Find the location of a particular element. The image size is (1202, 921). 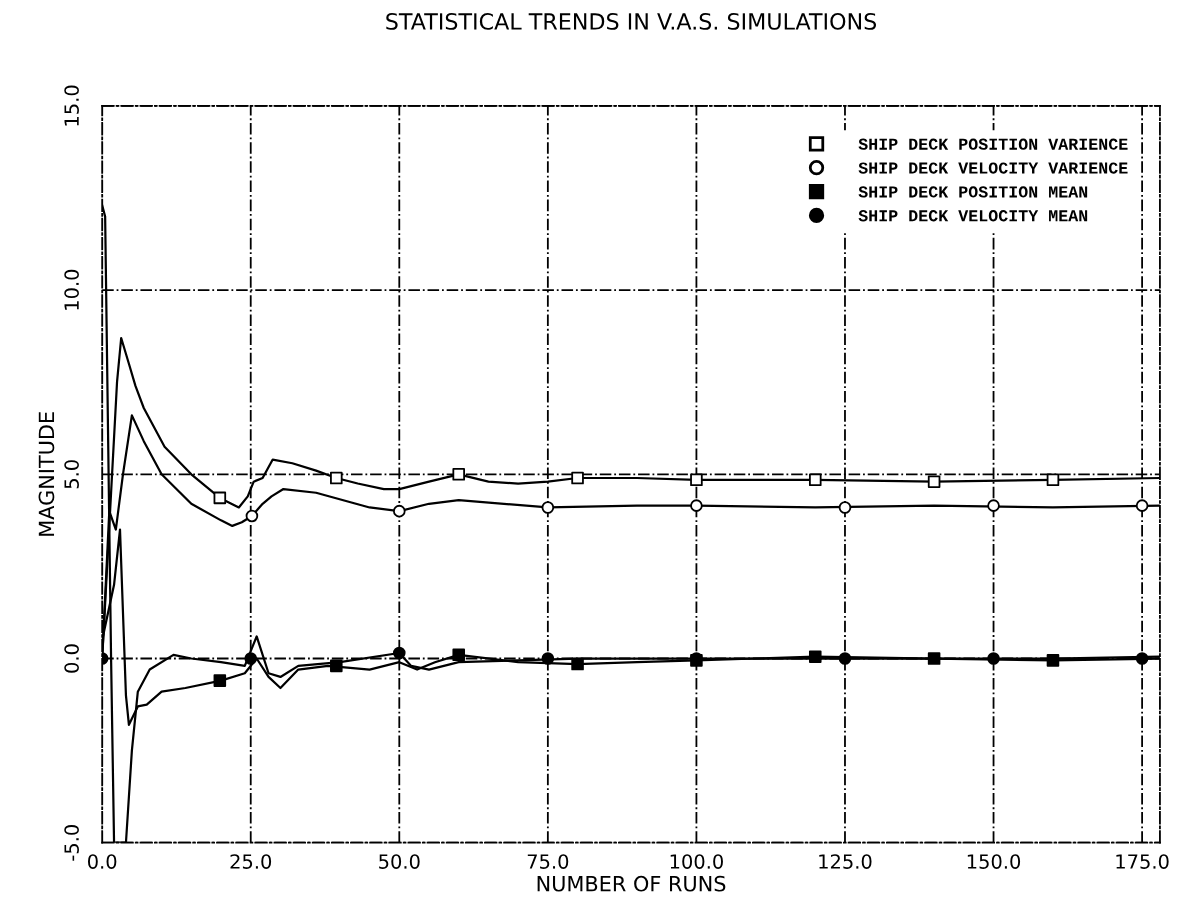

legend-label: SHIP DECK VELOCITY VARIENCE is located at coordinates (993, 168).